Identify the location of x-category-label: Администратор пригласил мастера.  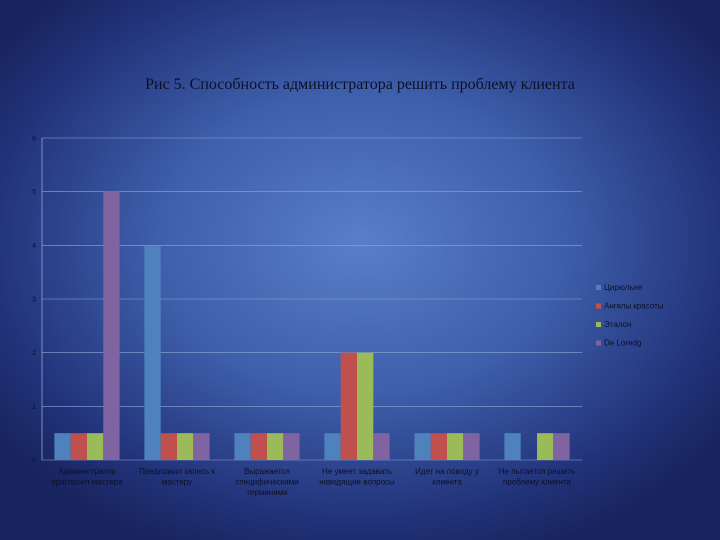
(87, 477).